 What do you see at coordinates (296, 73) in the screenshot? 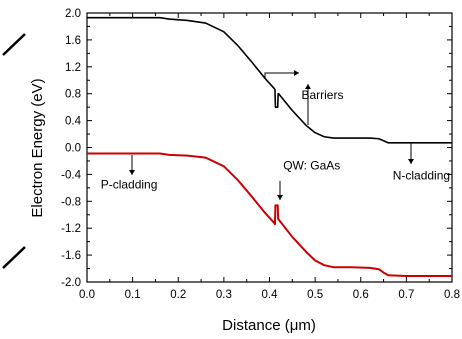
I see `barriers-arrow-right-head` at bounding box center [296, 73].